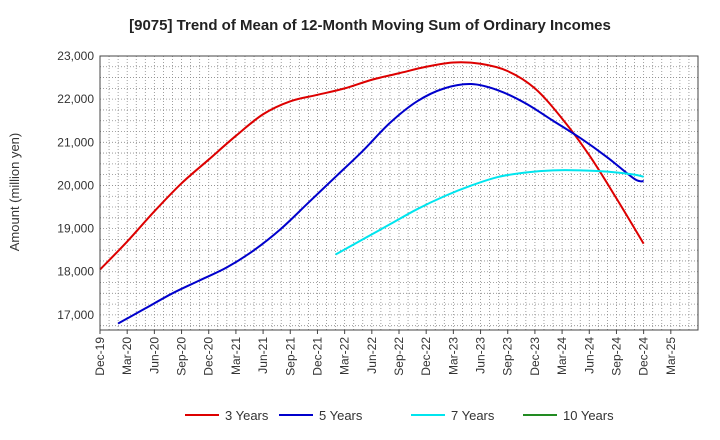 The image size is (720, 440). I want to click on y-tick-label: 20,000, so click(75, 185).